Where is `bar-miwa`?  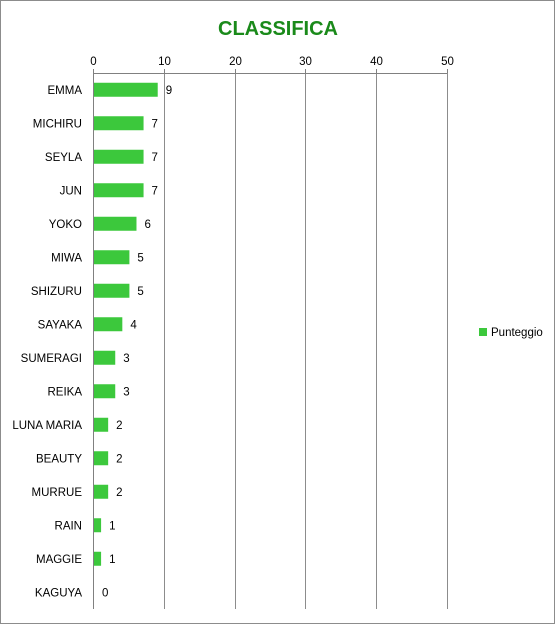
bar-miwa is located at coordinates (112, 257).